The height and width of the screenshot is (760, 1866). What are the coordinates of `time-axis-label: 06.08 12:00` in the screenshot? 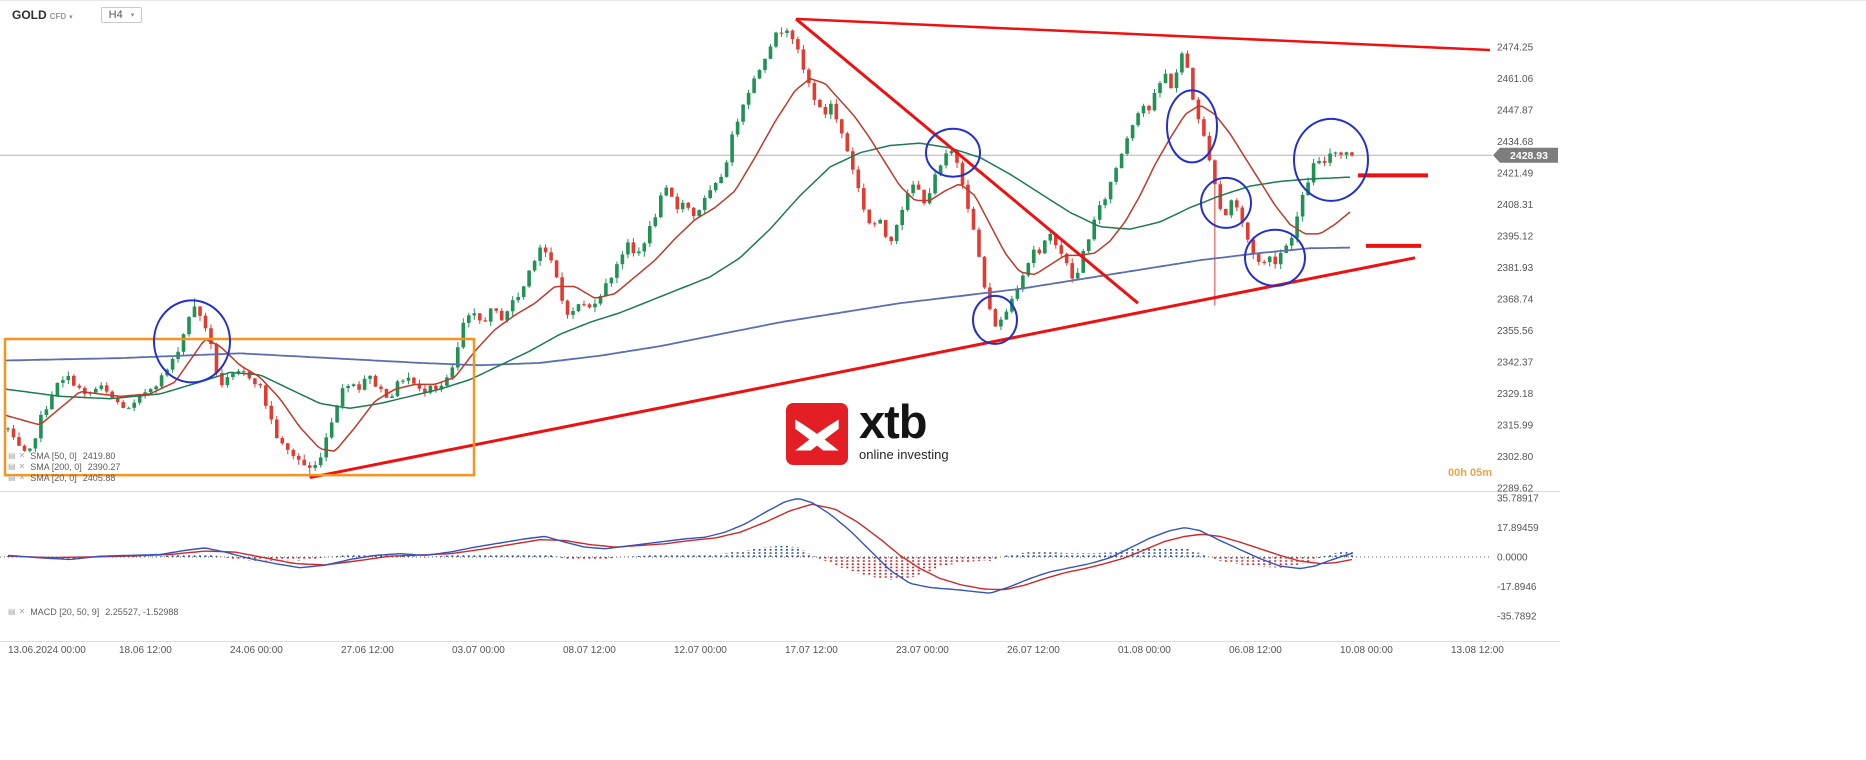 It's located at (1255, 650).